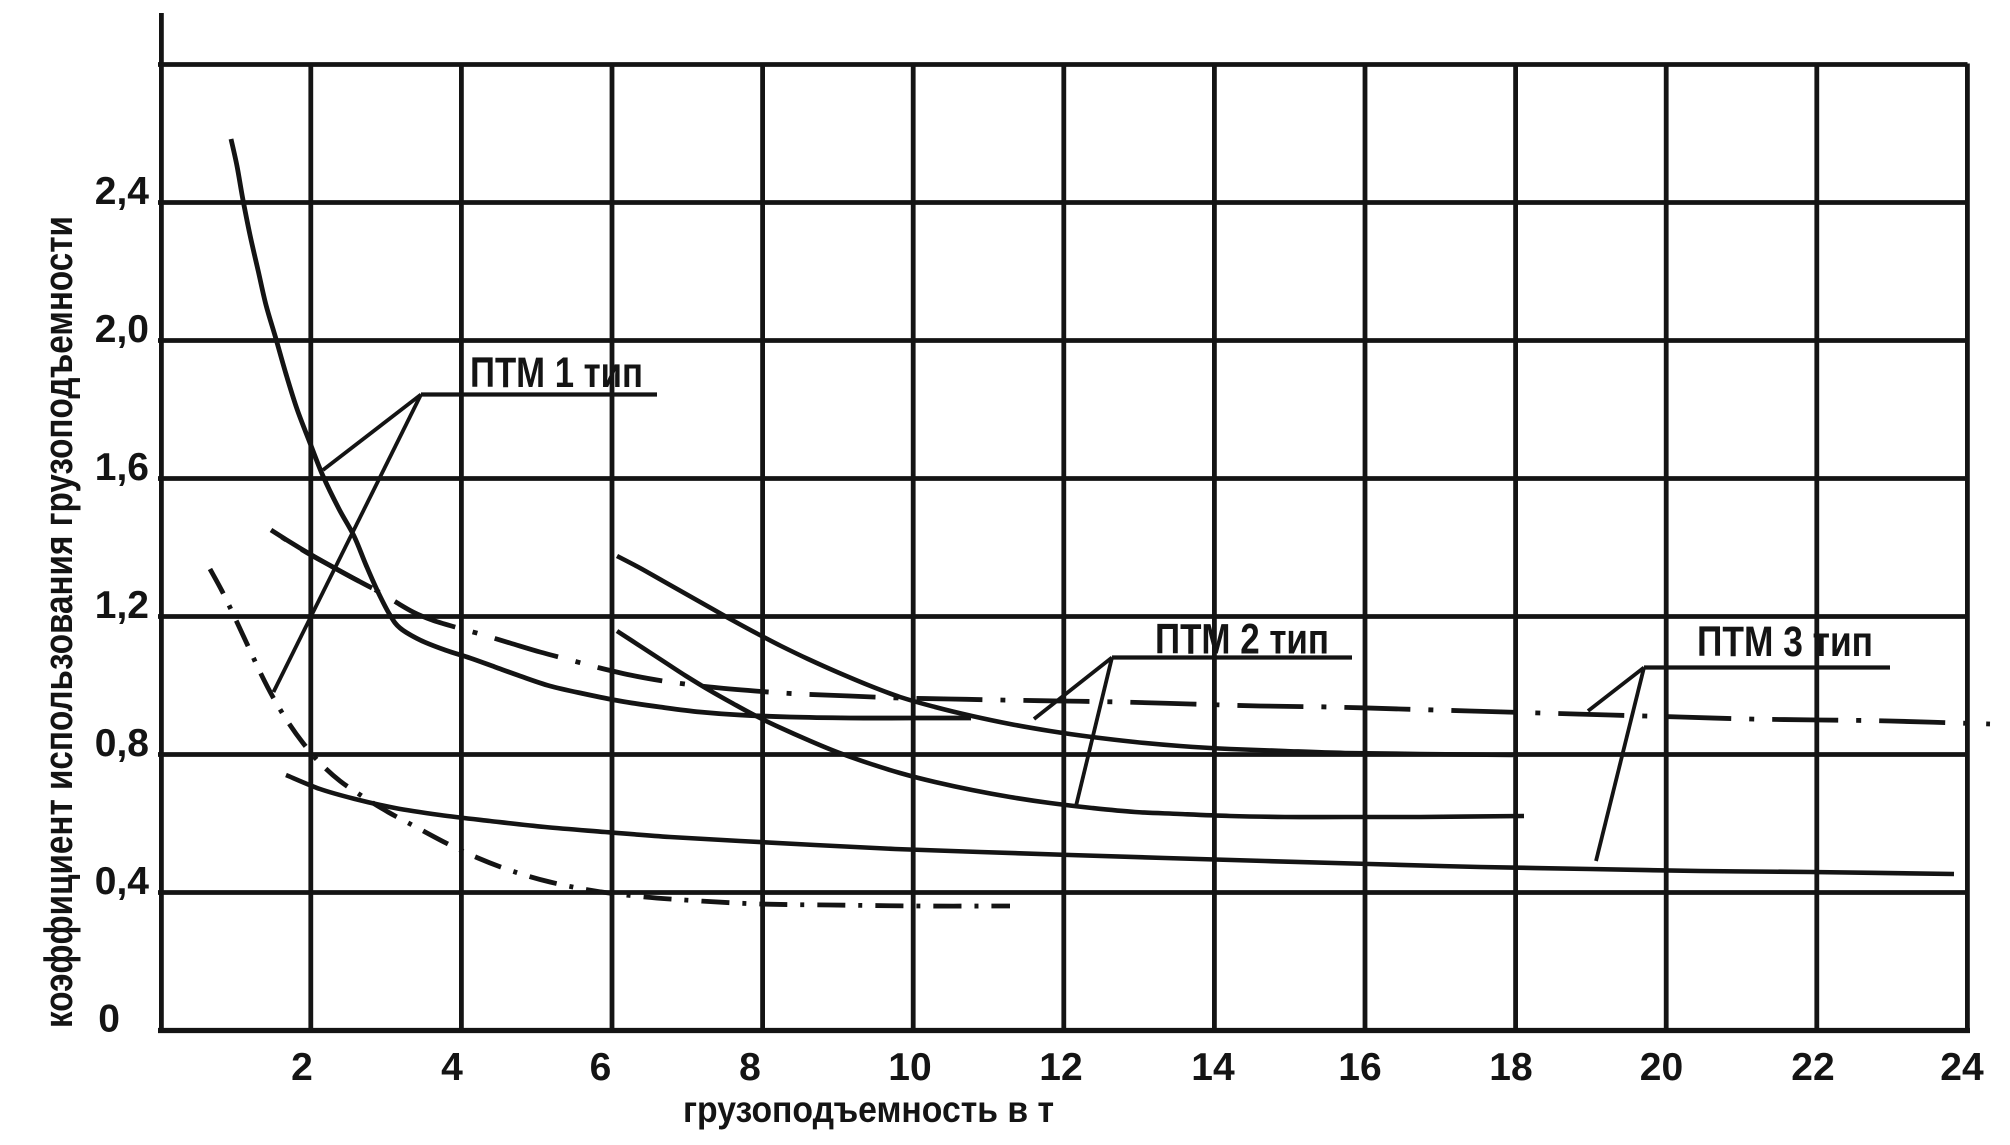 The width and height of the screenshot is (2010, 1145). What do you see at coordinates (1060, 1067) in the screenshot?
I see `svg-text: 12` at bounding box center [1060, 1067].